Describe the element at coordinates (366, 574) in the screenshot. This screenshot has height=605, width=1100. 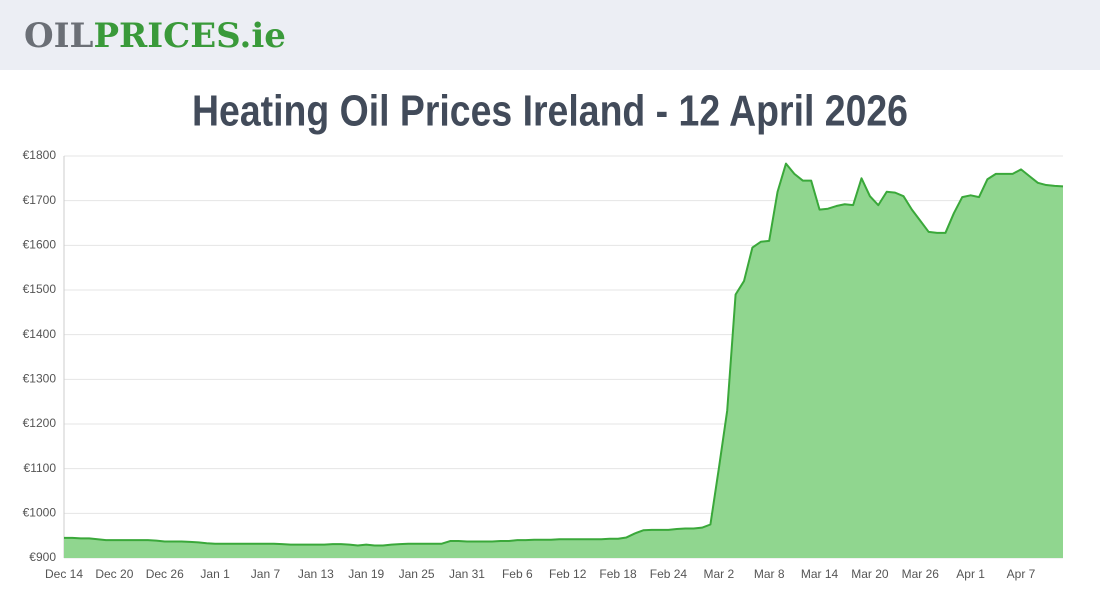
I see `x-tick-label: Jan 19` at that location.